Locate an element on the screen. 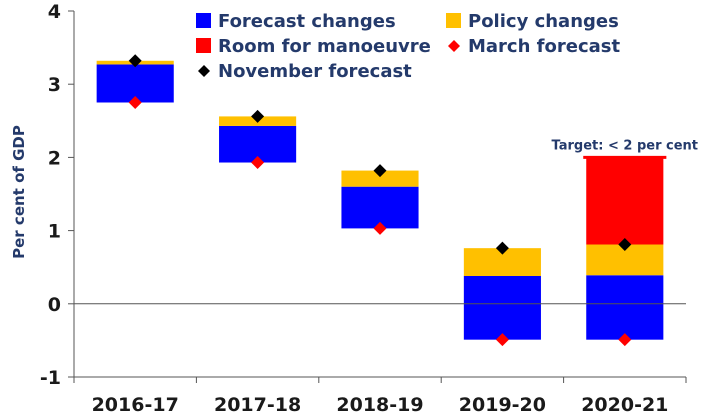  legend-label-room-for-manoeuvre: Room for manoeuvre is located at coordinates (324, 46).